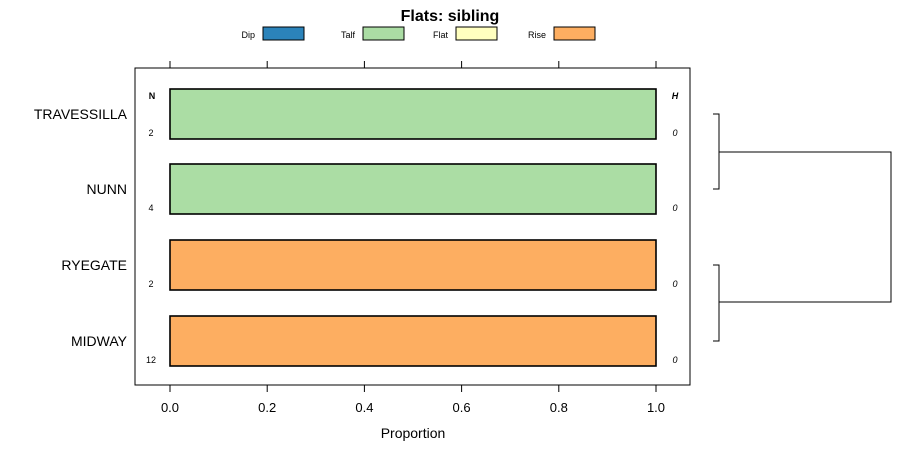  Describe the element at coordinates (441, 35) in the screenshot. I see `legend-label-flat: Flat` at that location.